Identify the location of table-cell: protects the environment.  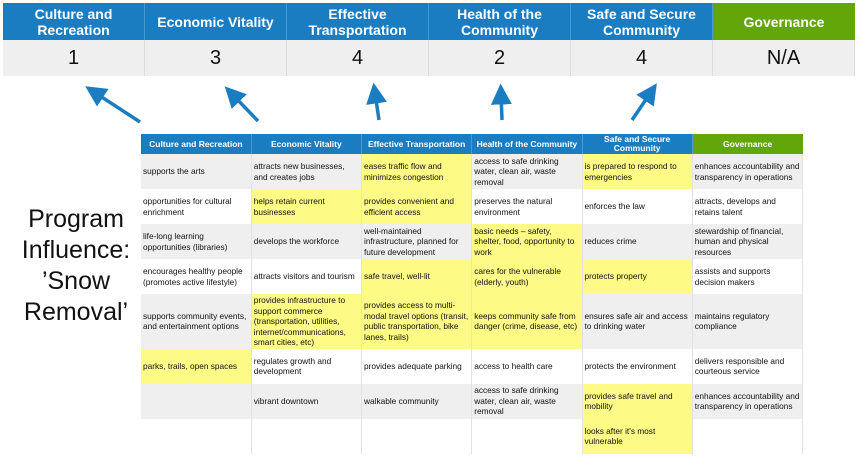
(637, 366).